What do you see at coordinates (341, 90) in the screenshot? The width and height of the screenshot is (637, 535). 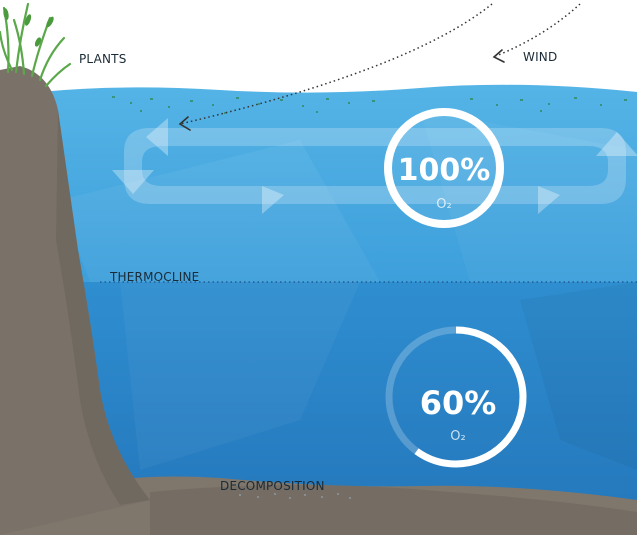 I see `wind-arrowheads` at bounding box center [341, 90].